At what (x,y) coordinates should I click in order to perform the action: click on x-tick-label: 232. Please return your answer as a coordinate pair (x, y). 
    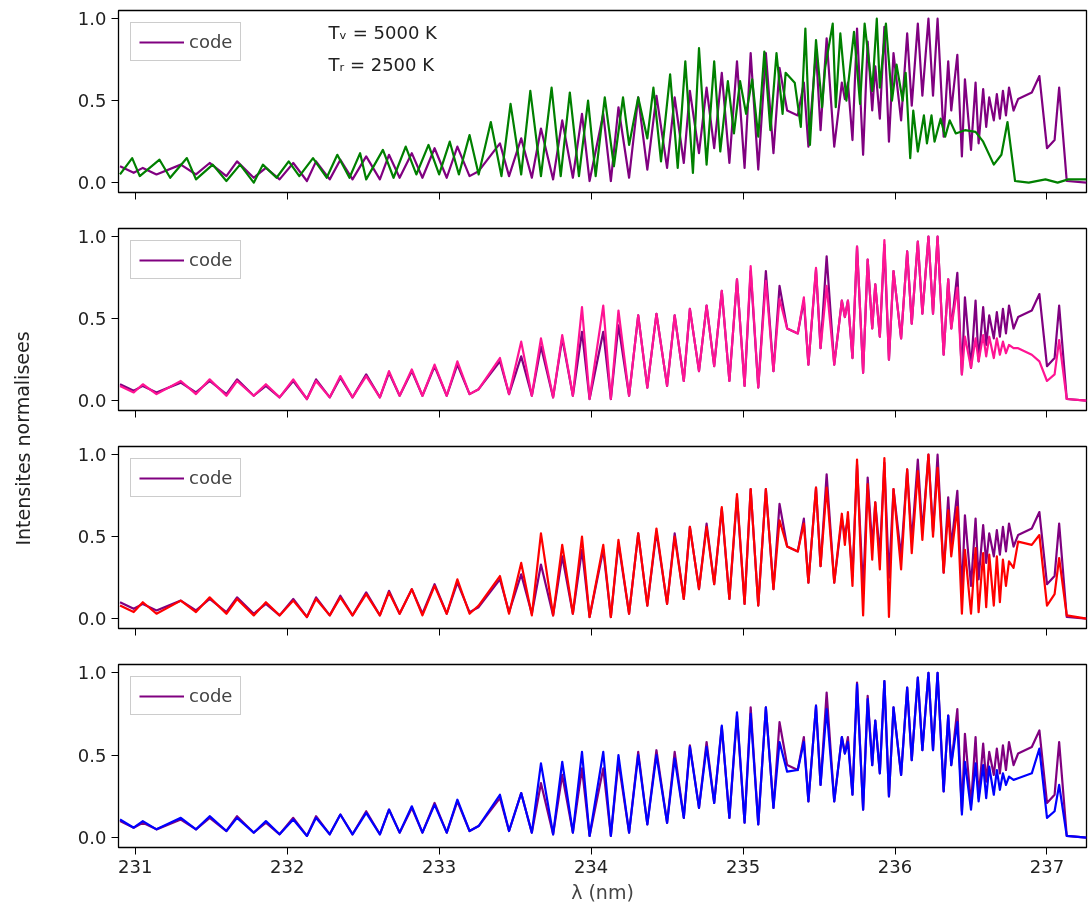
    Looking at the image, I should click on (287, 866).